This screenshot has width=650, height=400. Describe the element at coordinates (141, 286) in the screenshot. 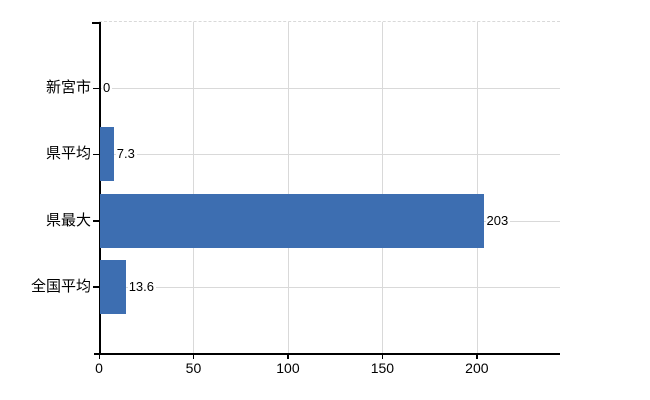

I see `bar-value-label: 13.6` at that location.